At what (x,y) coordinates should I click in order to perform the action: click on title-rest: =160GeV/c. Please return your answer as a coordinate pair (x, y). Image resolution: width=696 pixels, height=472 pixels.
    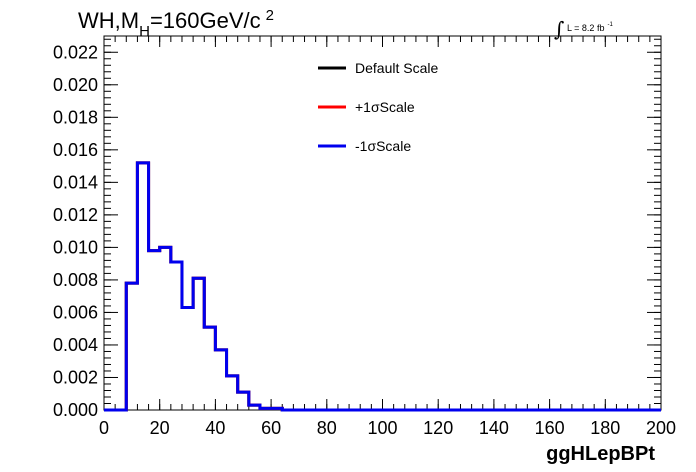
    Looking at the image, I should click on (205, 20).